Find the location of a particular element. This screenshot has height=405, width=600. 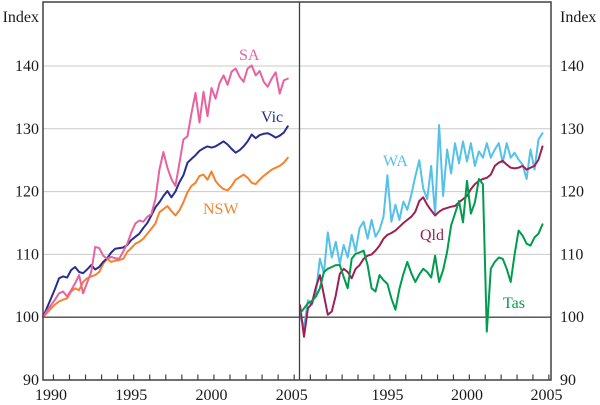

series-label-vic: Vic is located at coordinates (272, 117).